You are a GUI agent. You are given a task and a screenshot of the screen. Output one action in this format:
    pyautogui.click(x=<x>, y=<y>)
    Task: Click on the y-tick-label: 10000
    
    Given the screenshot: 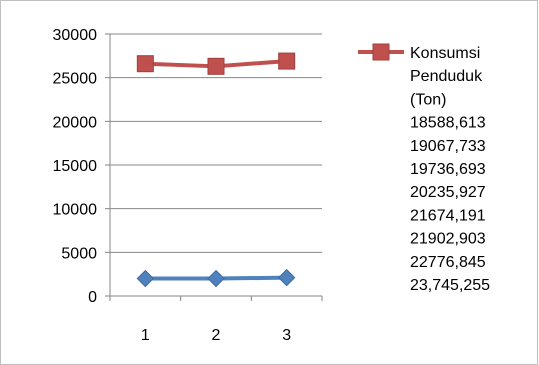 What is the action you would take?
    pyautogui.click(x=75, y=210)
    